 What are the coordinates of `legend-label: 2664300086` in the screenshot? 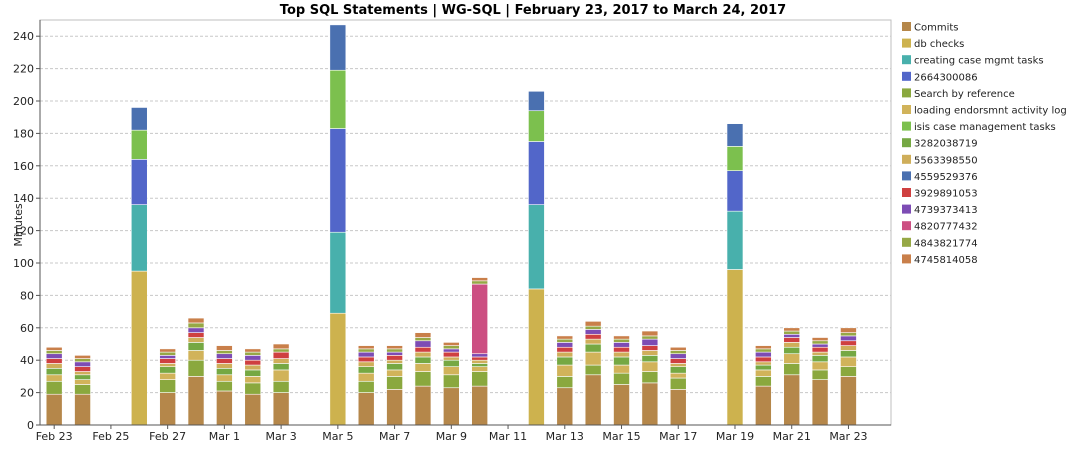 It's located at (946, 77).